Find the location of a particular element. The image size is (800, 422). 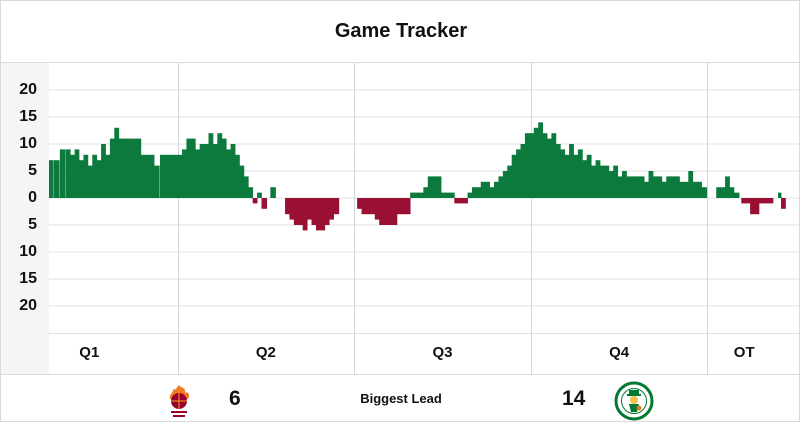

period-label-q1: Q1 is located at coordinates (89, 352).